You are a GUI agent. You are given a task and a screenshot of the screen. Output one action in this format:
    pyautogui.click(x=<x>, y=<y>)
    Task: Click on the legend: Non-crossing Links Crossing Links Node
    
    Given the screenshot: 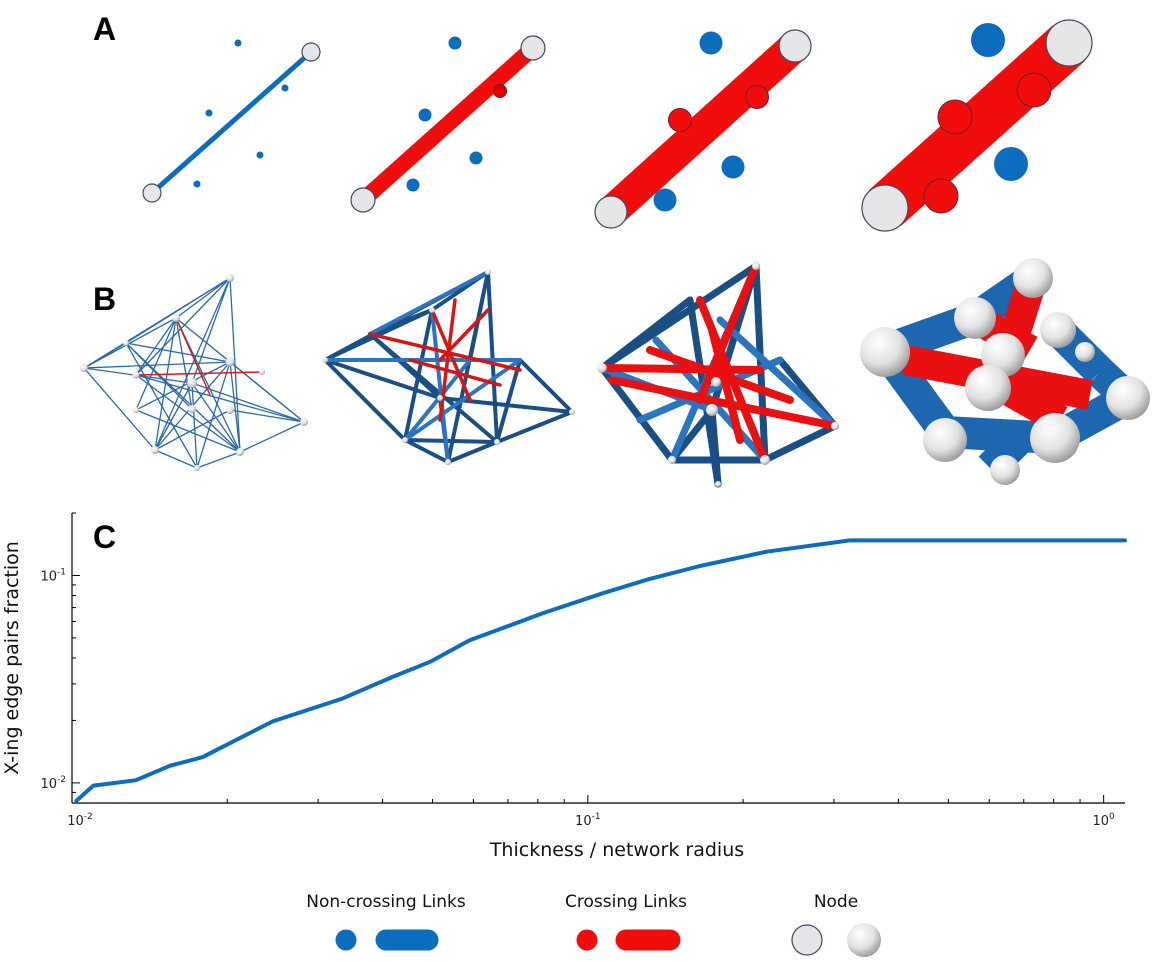 What is the action you would take?
    pyautogui.click(x=593, y=924)
    